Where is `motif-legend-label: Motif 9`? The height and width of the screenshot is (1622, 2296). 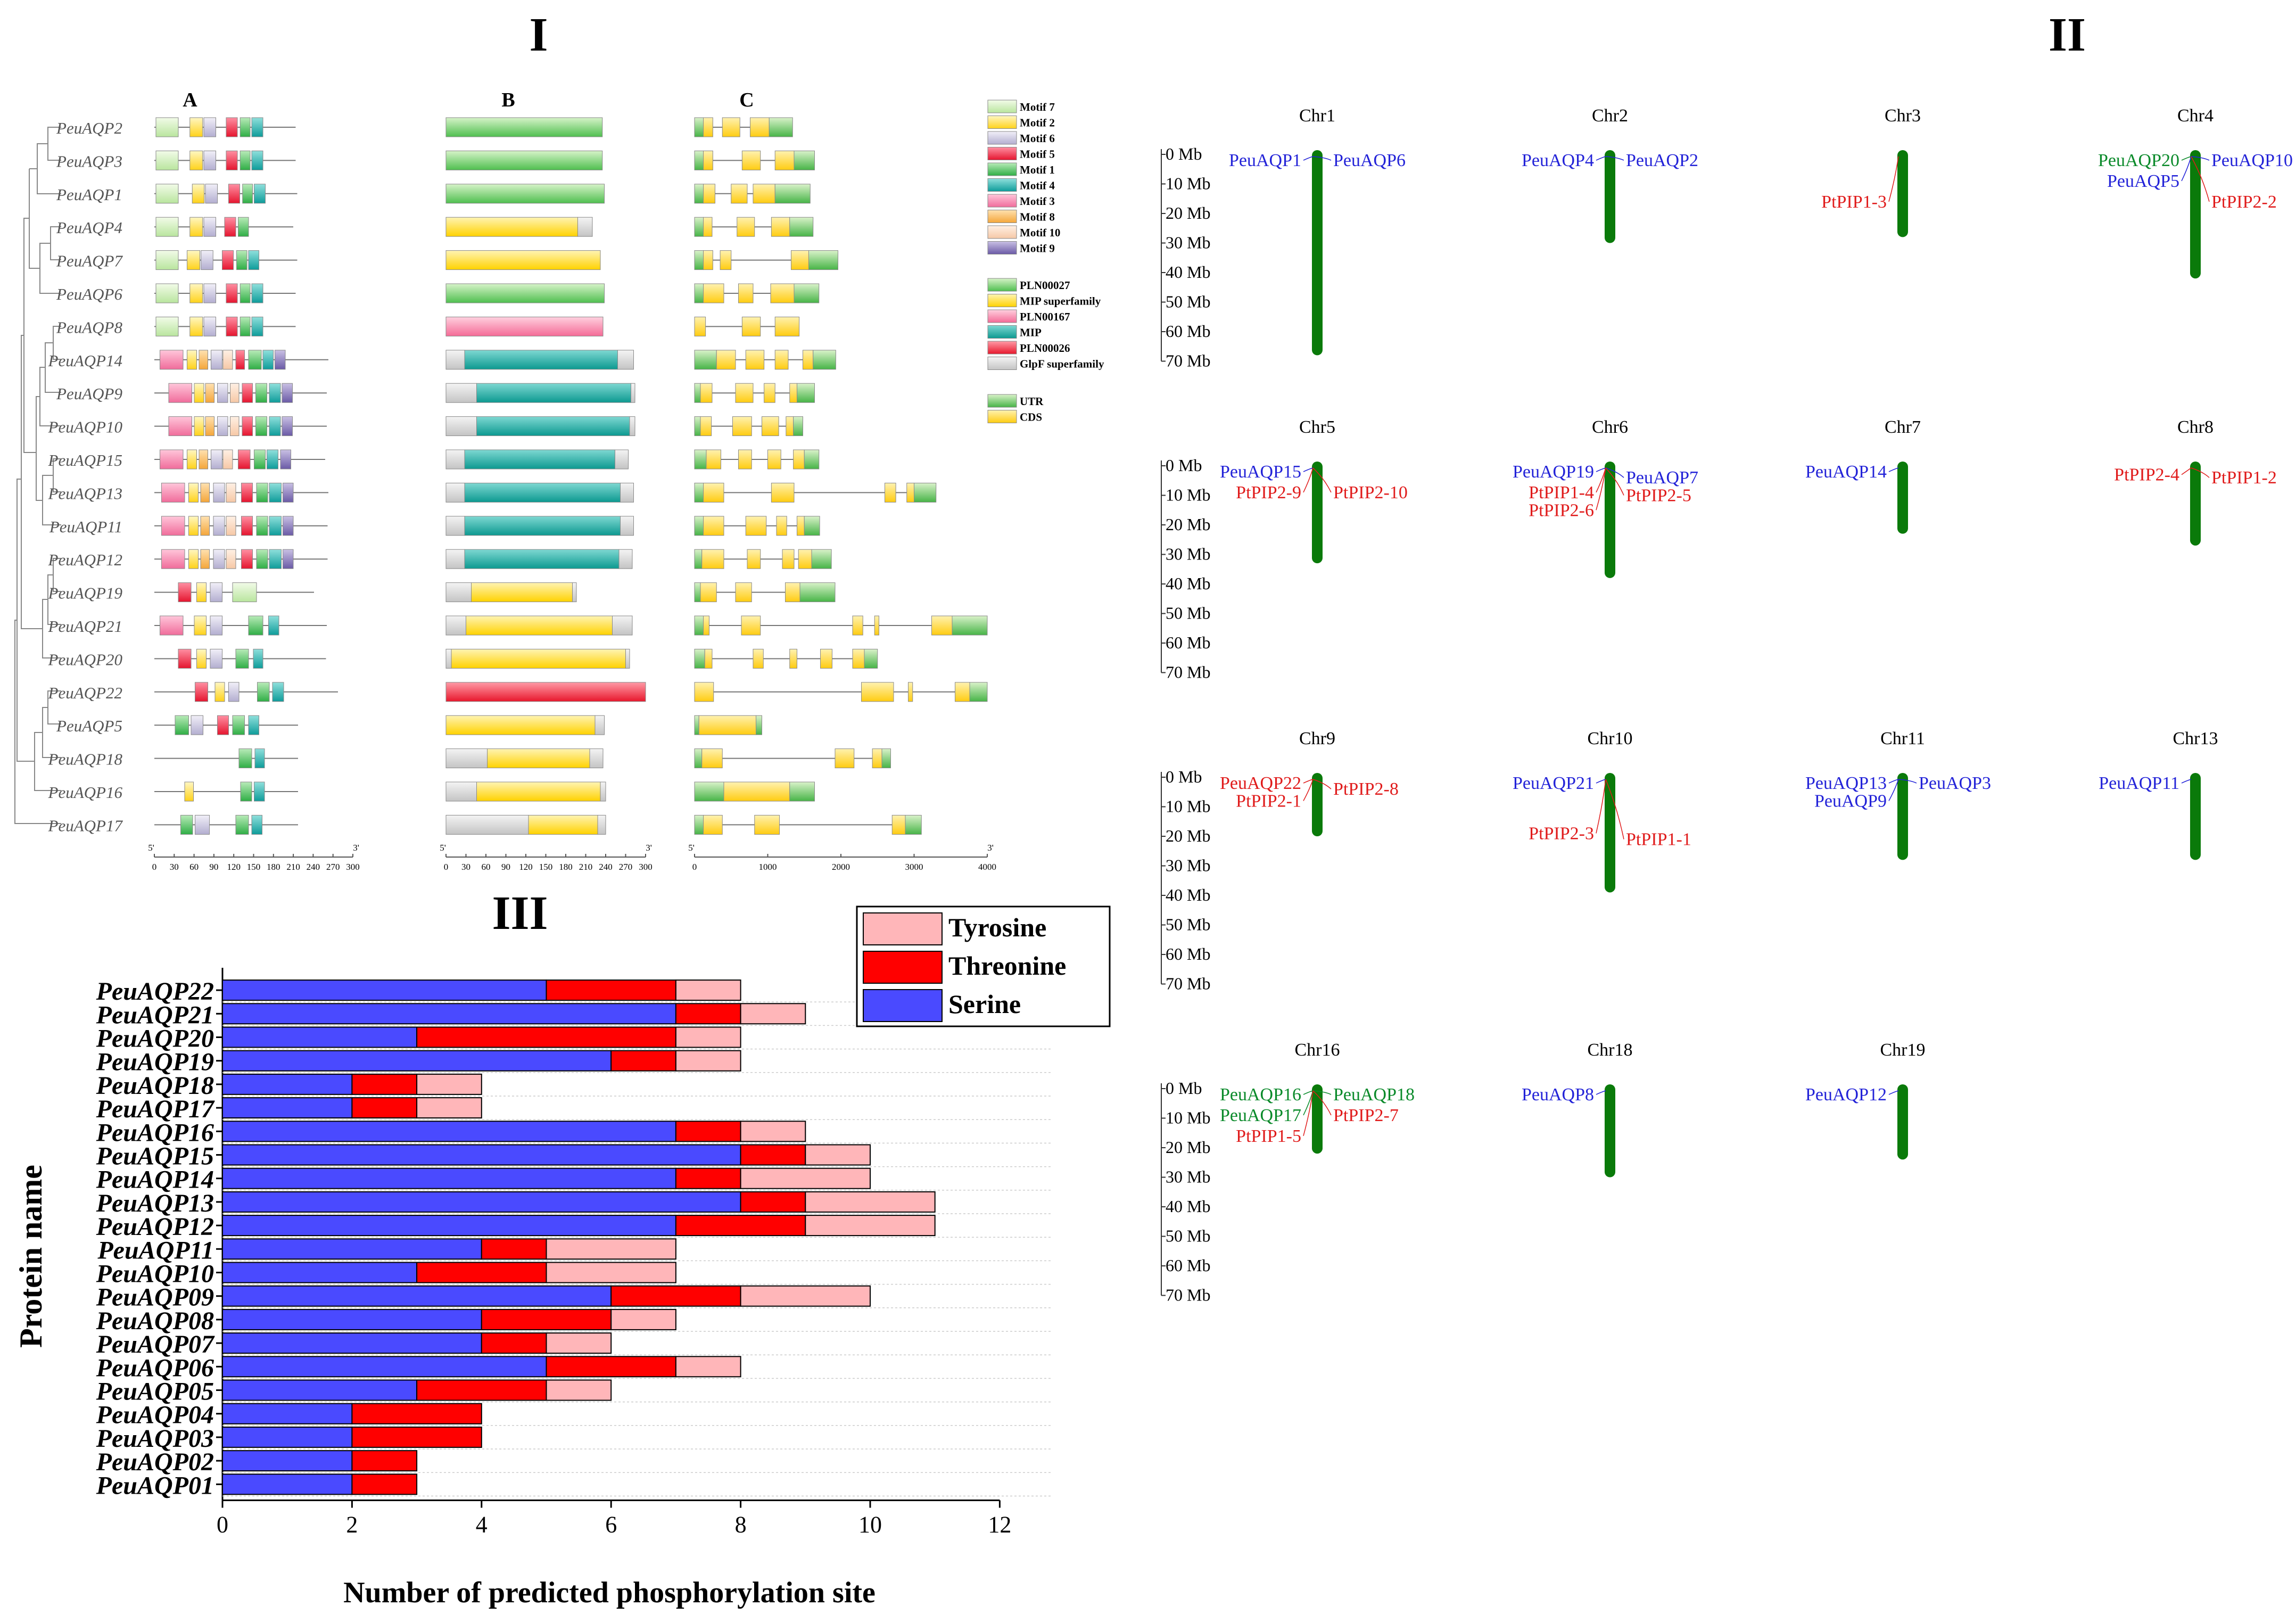 motif-legend-label: Motif 9 is located at coordinates (1037, 248).